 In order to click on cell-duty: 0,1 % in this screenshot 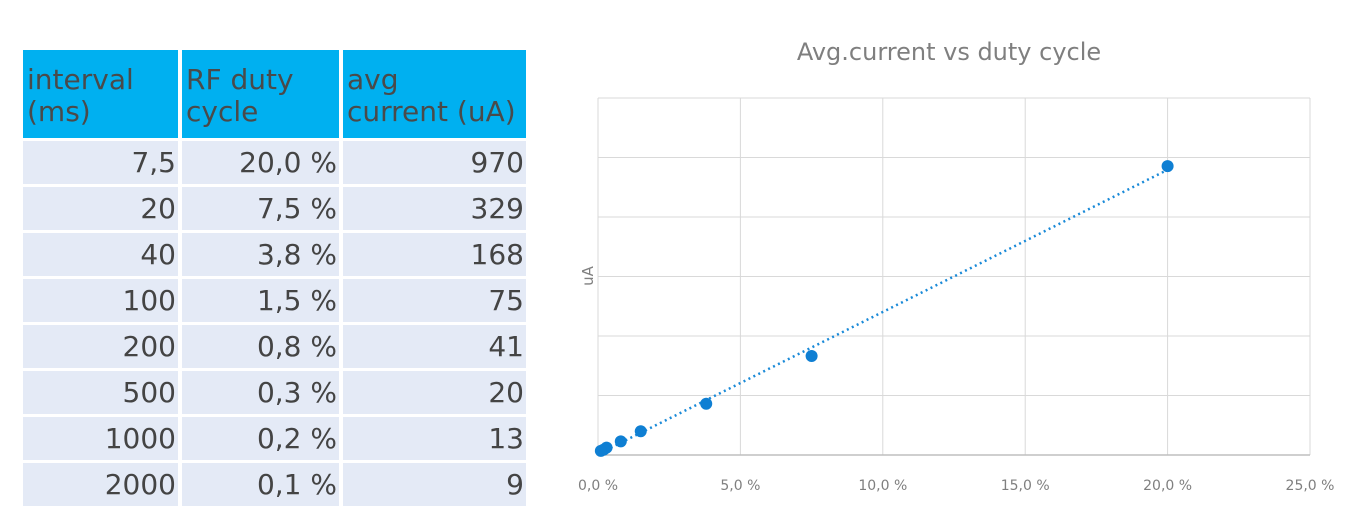, I will do `click(260, 484)`.